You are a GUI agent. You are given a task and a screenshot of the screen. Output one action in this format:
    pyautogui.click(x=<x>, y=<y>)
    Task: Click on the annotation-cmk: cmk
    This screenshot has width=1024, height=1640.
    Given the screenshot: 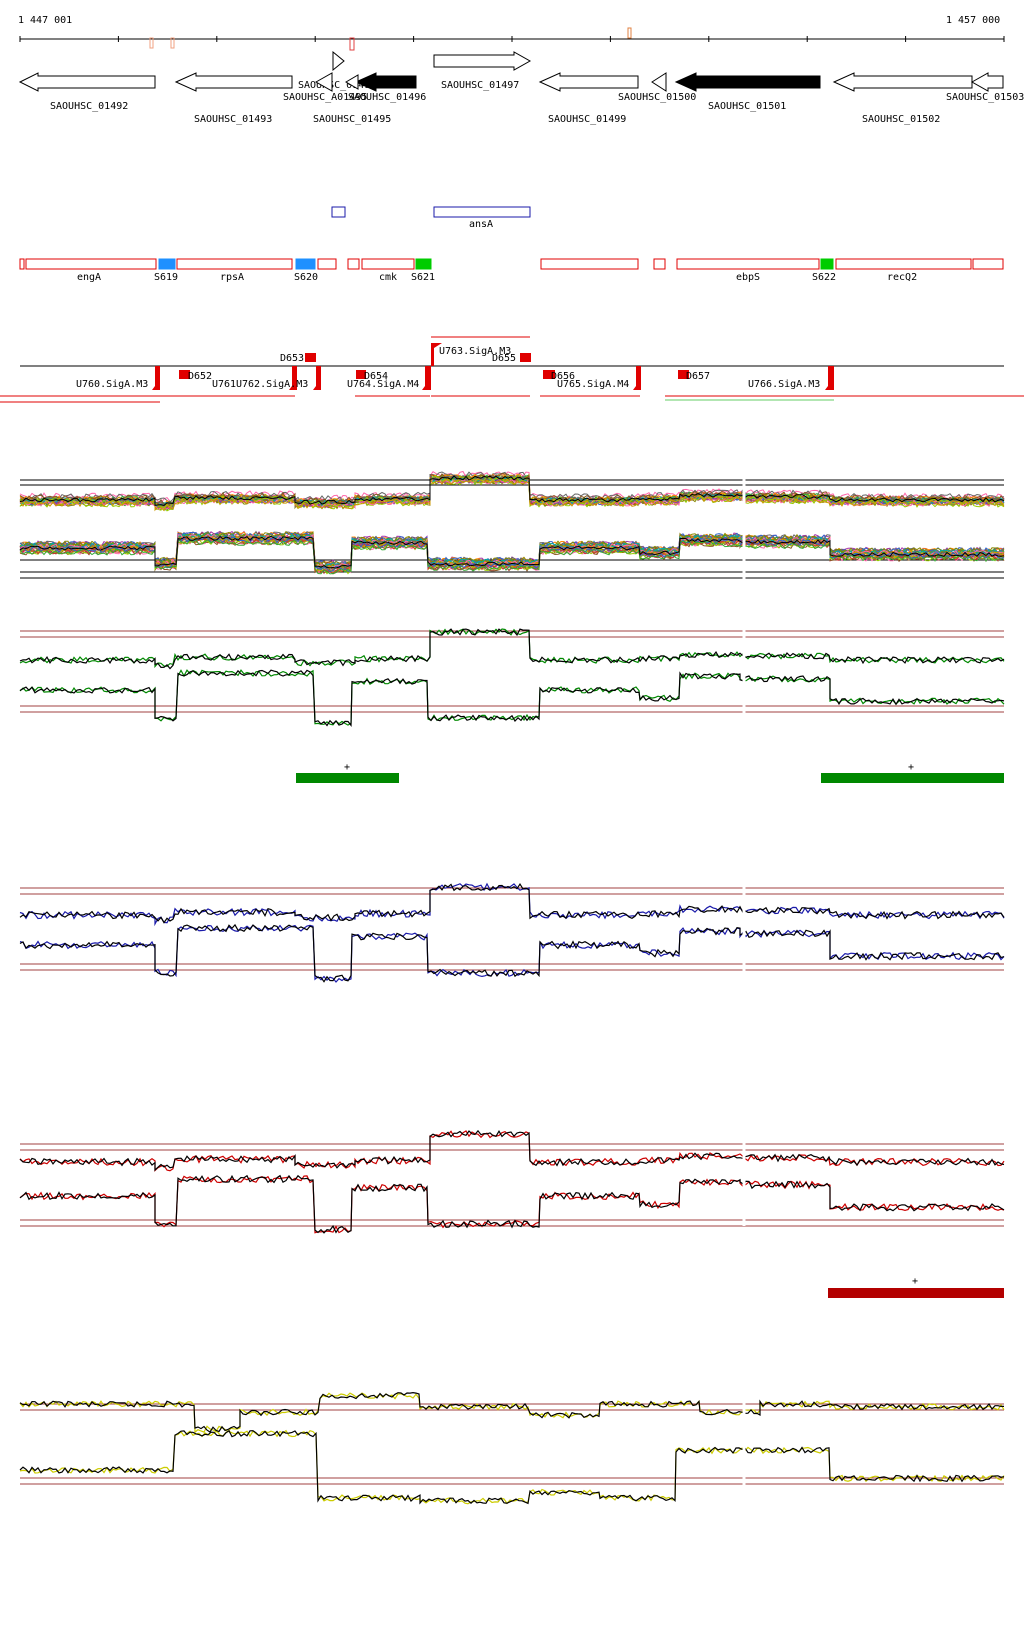 What is the action you would take?
    pyautogui.click(x=388, y=270)
    